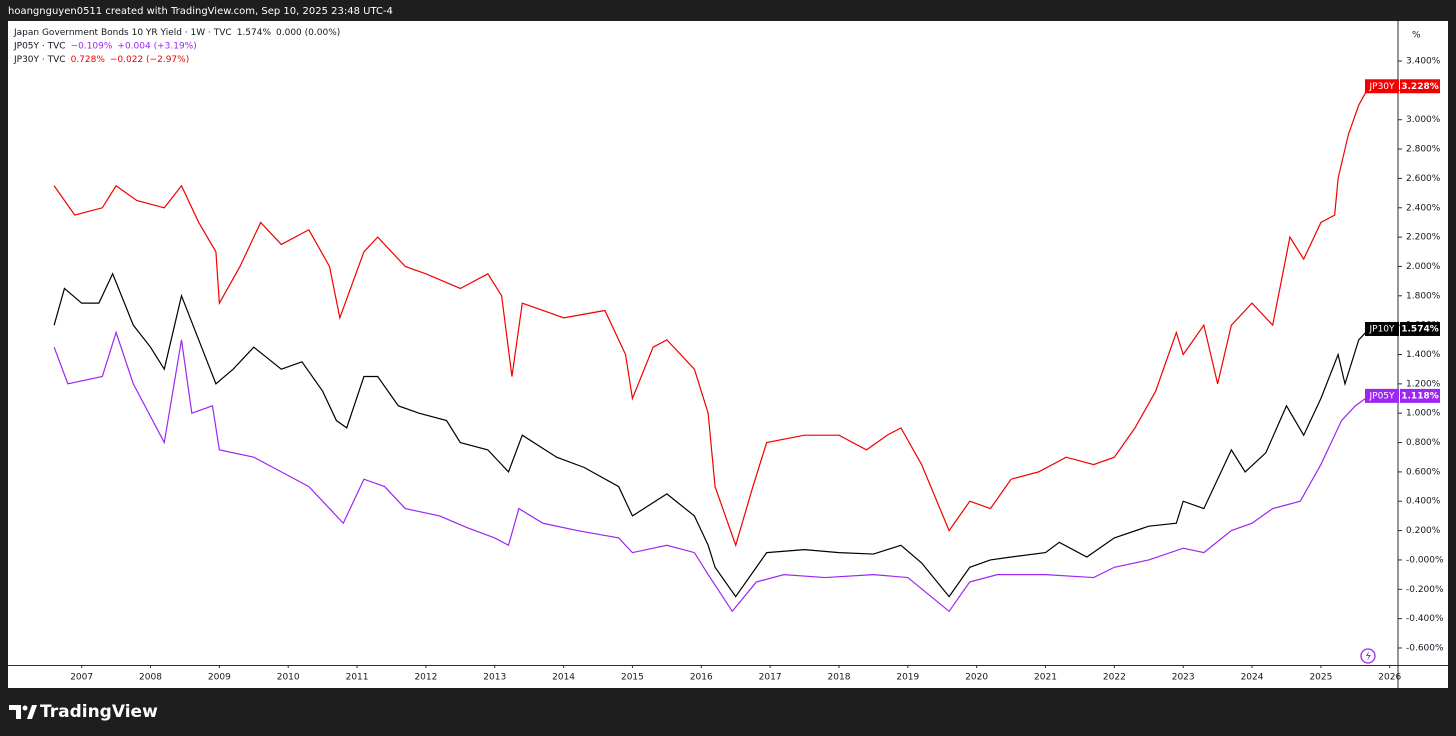 This screenshot has height=736, width=1456. Describe the element at coordinates (1389, 678) in the screenshot. I see `x-tick-label: 2026` at that location.